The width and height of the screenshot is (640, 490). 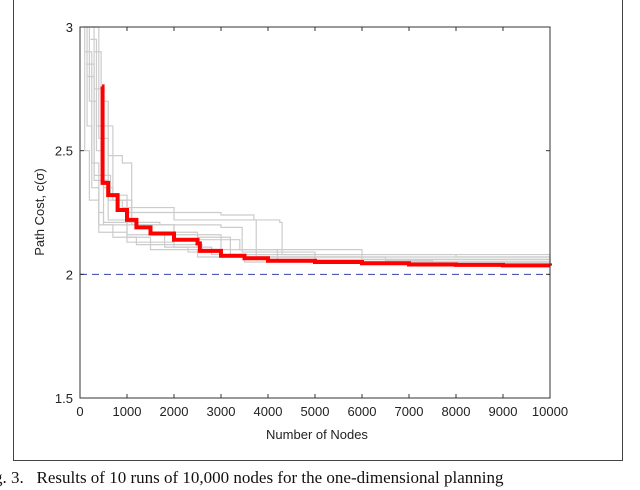 What do you see at coordinates (456, 411) in the screenshot?
I see `x-tick-label: 8000` at bounding box center [456, 411].